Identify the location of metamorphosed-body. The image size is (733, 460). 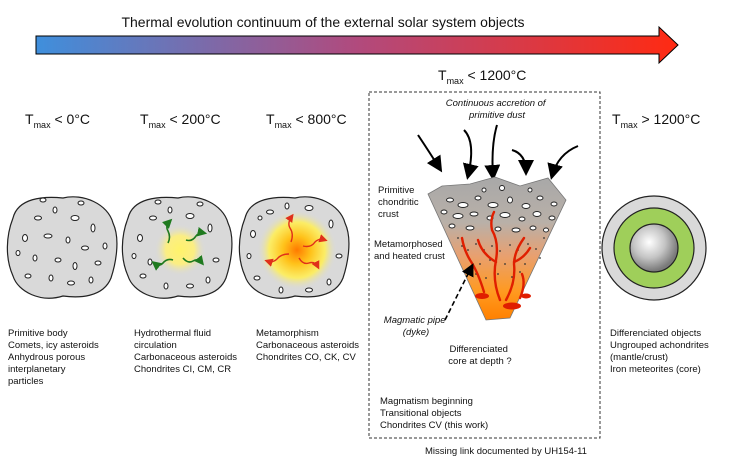
(294, 247).